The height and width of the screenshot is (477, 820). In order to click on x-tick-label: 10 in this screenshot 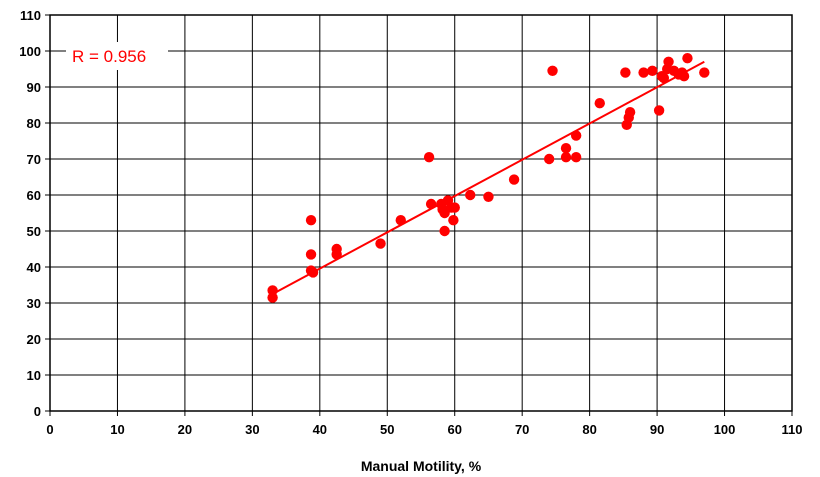, I will do `click(117, 429)`.